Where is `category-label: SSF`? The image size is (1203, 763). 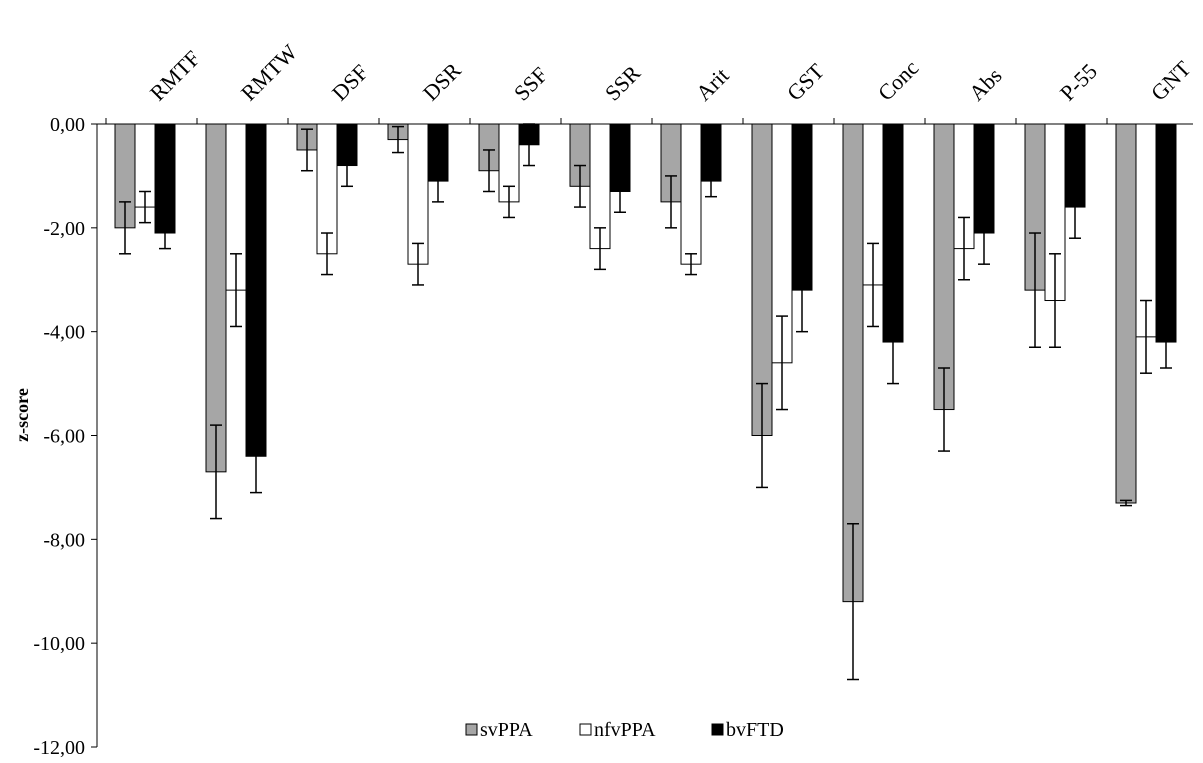
category-label: SSF is located at coordinates (531, 84).